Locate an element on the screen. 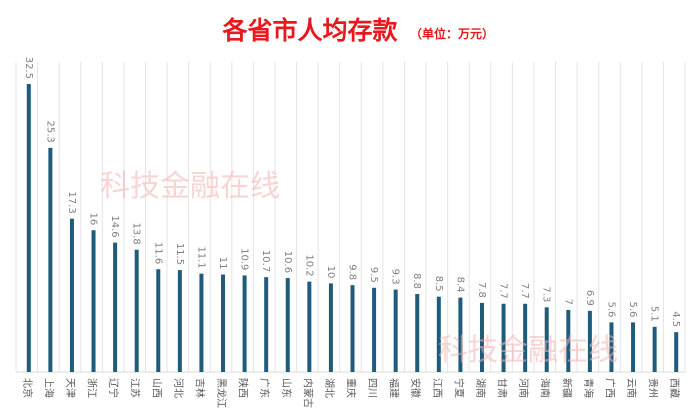 This screenshot has width=700, height=420. category-label: 山东 is located at coordinates (286, 388).